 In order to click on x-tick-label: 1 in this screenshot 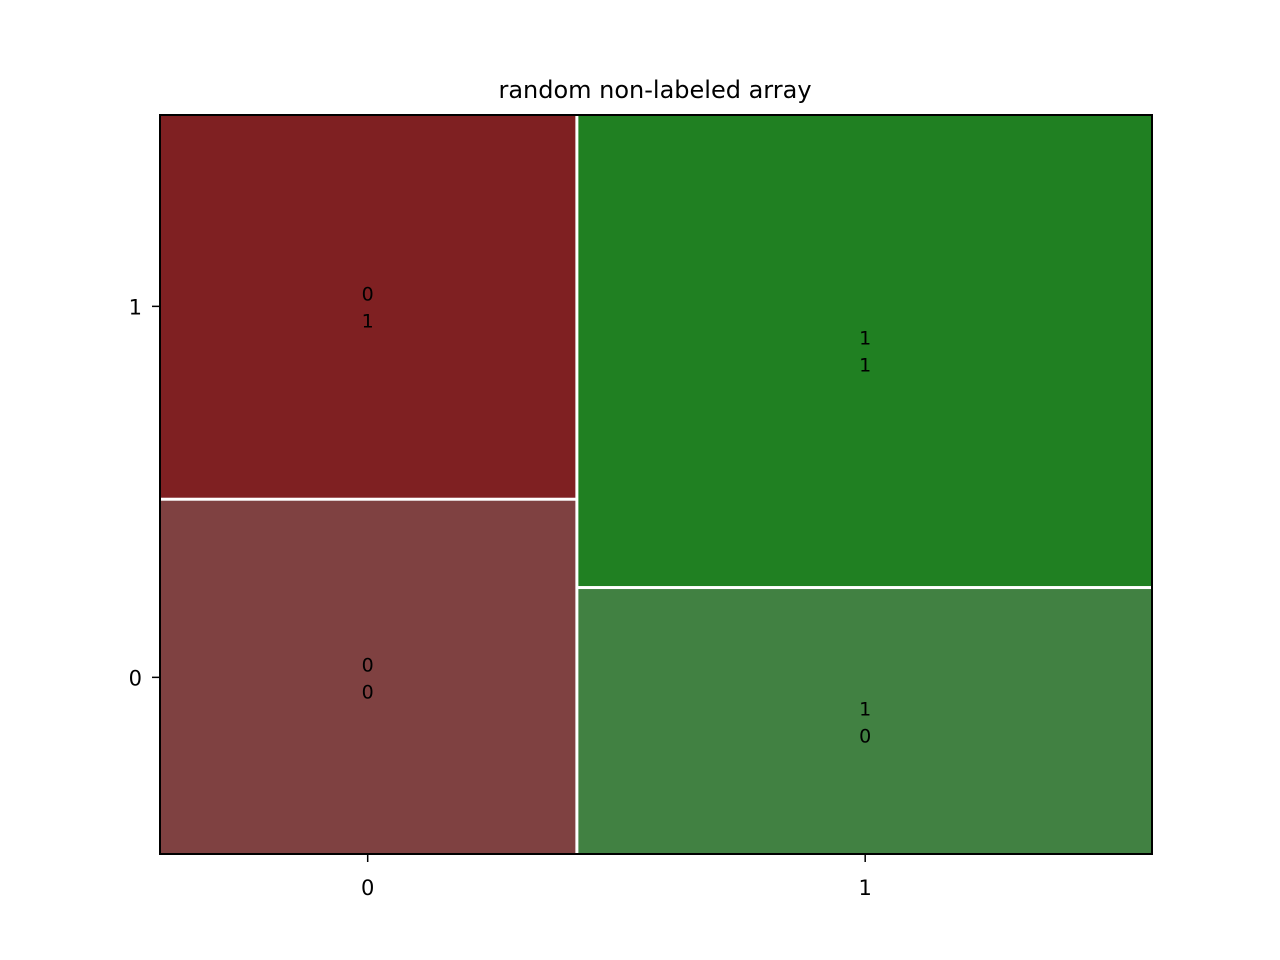, I will do `click(865, 888)`.